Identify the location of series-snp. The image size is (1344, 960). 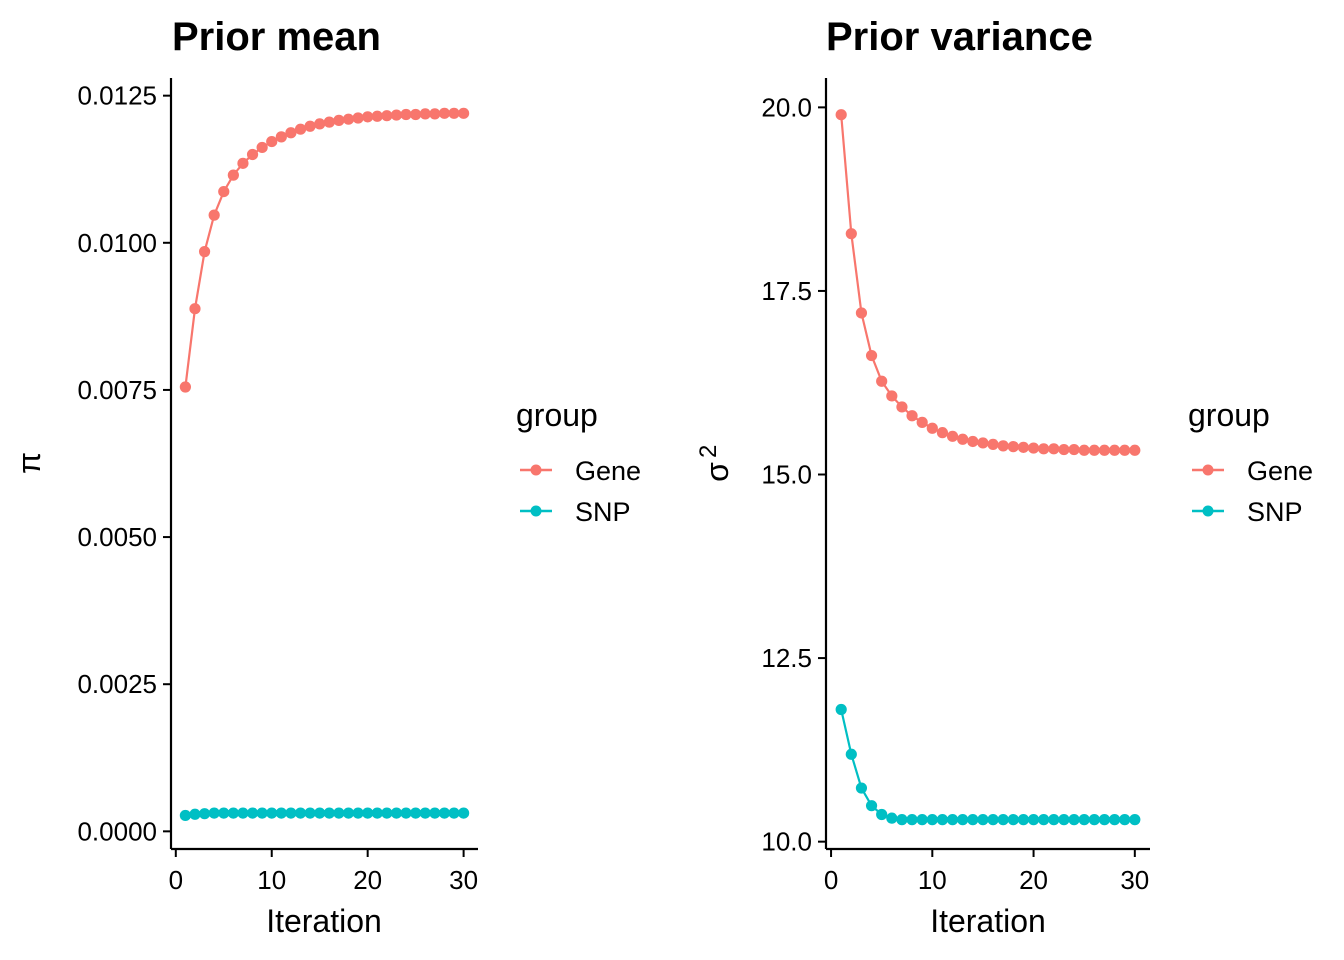
(988, 764).